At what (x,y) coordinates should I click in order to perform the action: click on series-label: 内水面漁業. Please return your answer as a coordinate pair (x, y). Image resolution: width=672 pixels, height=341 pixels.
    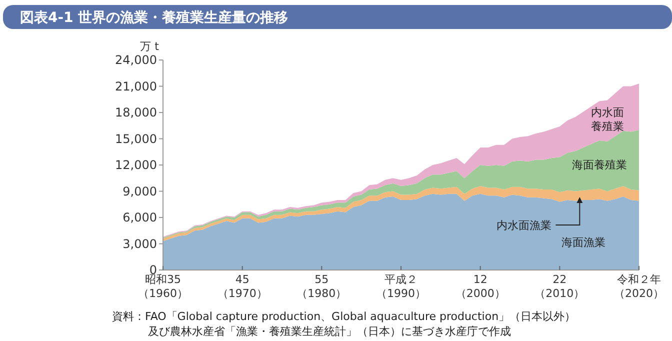
    Looking at the image, I should click on (524, 225).